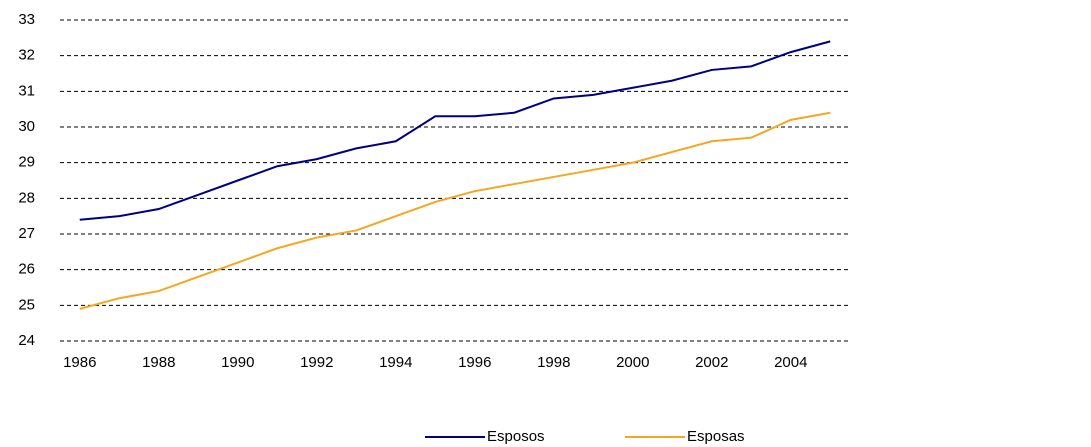 Image resolution: width=1091 pixels, height=447 pixels. I want to click on y-tick-label: 24, so click(26, 340).